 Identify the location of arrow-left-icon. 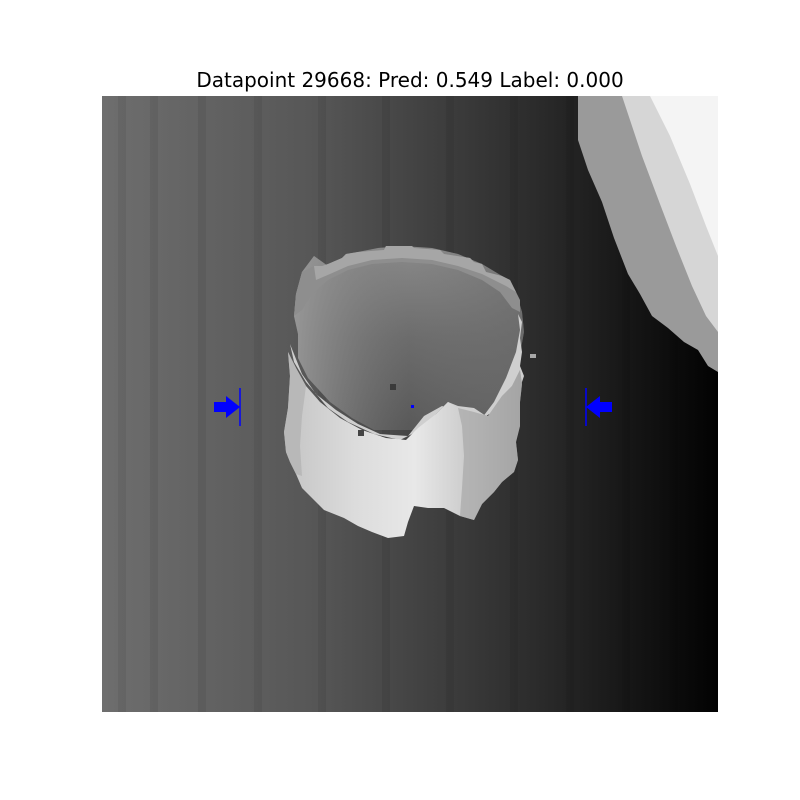
(598, 407).